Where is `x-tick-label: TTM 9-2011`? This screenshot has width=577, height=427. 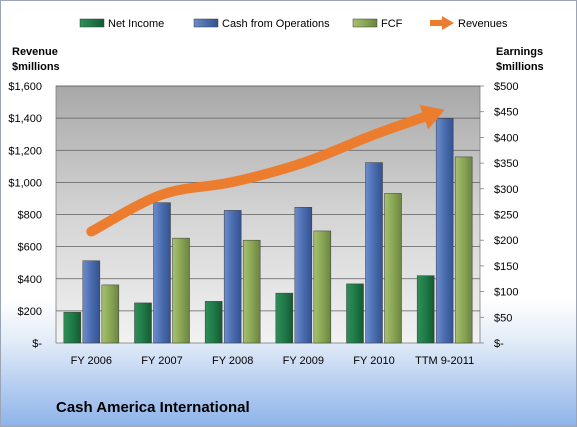
x-tick-label: TTM 9-2011 is located at coordinates (444, 361).